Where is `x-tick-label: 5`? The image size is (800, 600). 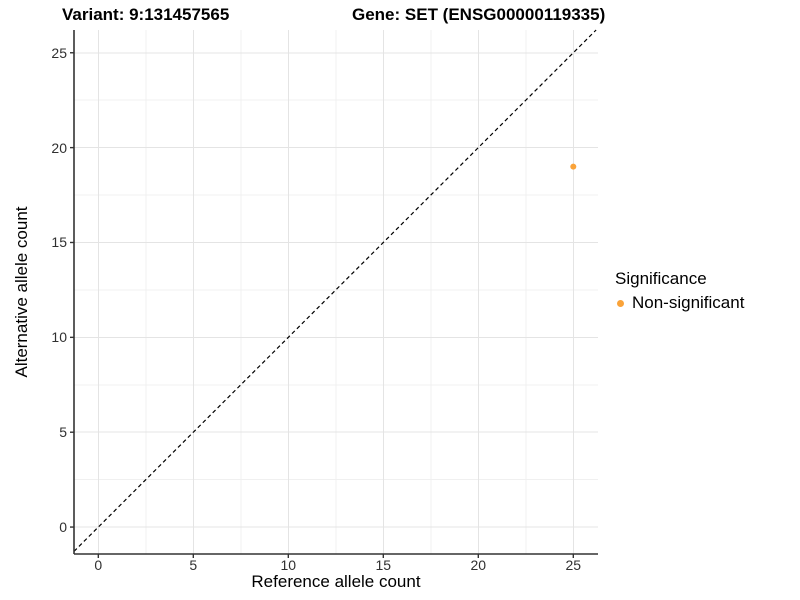
x-tick-label: 5 is located at coordinates (193, 565).